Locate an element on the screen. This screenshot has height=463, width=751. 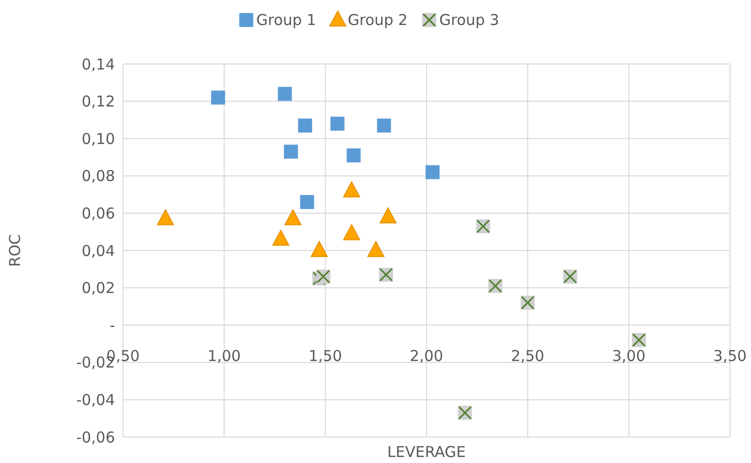
x-tick-label: 1,00 is located at coordinates (224, 356).